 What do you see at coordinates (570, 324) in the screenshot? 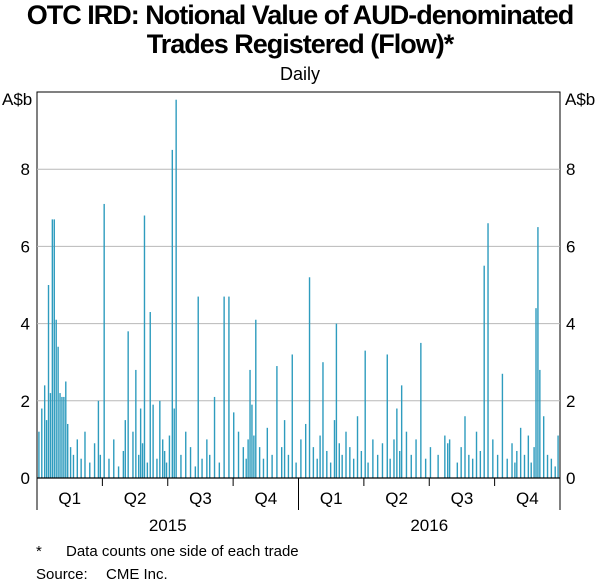
I see `y-tick-label-right: 4` at bounding box center [570, 324].